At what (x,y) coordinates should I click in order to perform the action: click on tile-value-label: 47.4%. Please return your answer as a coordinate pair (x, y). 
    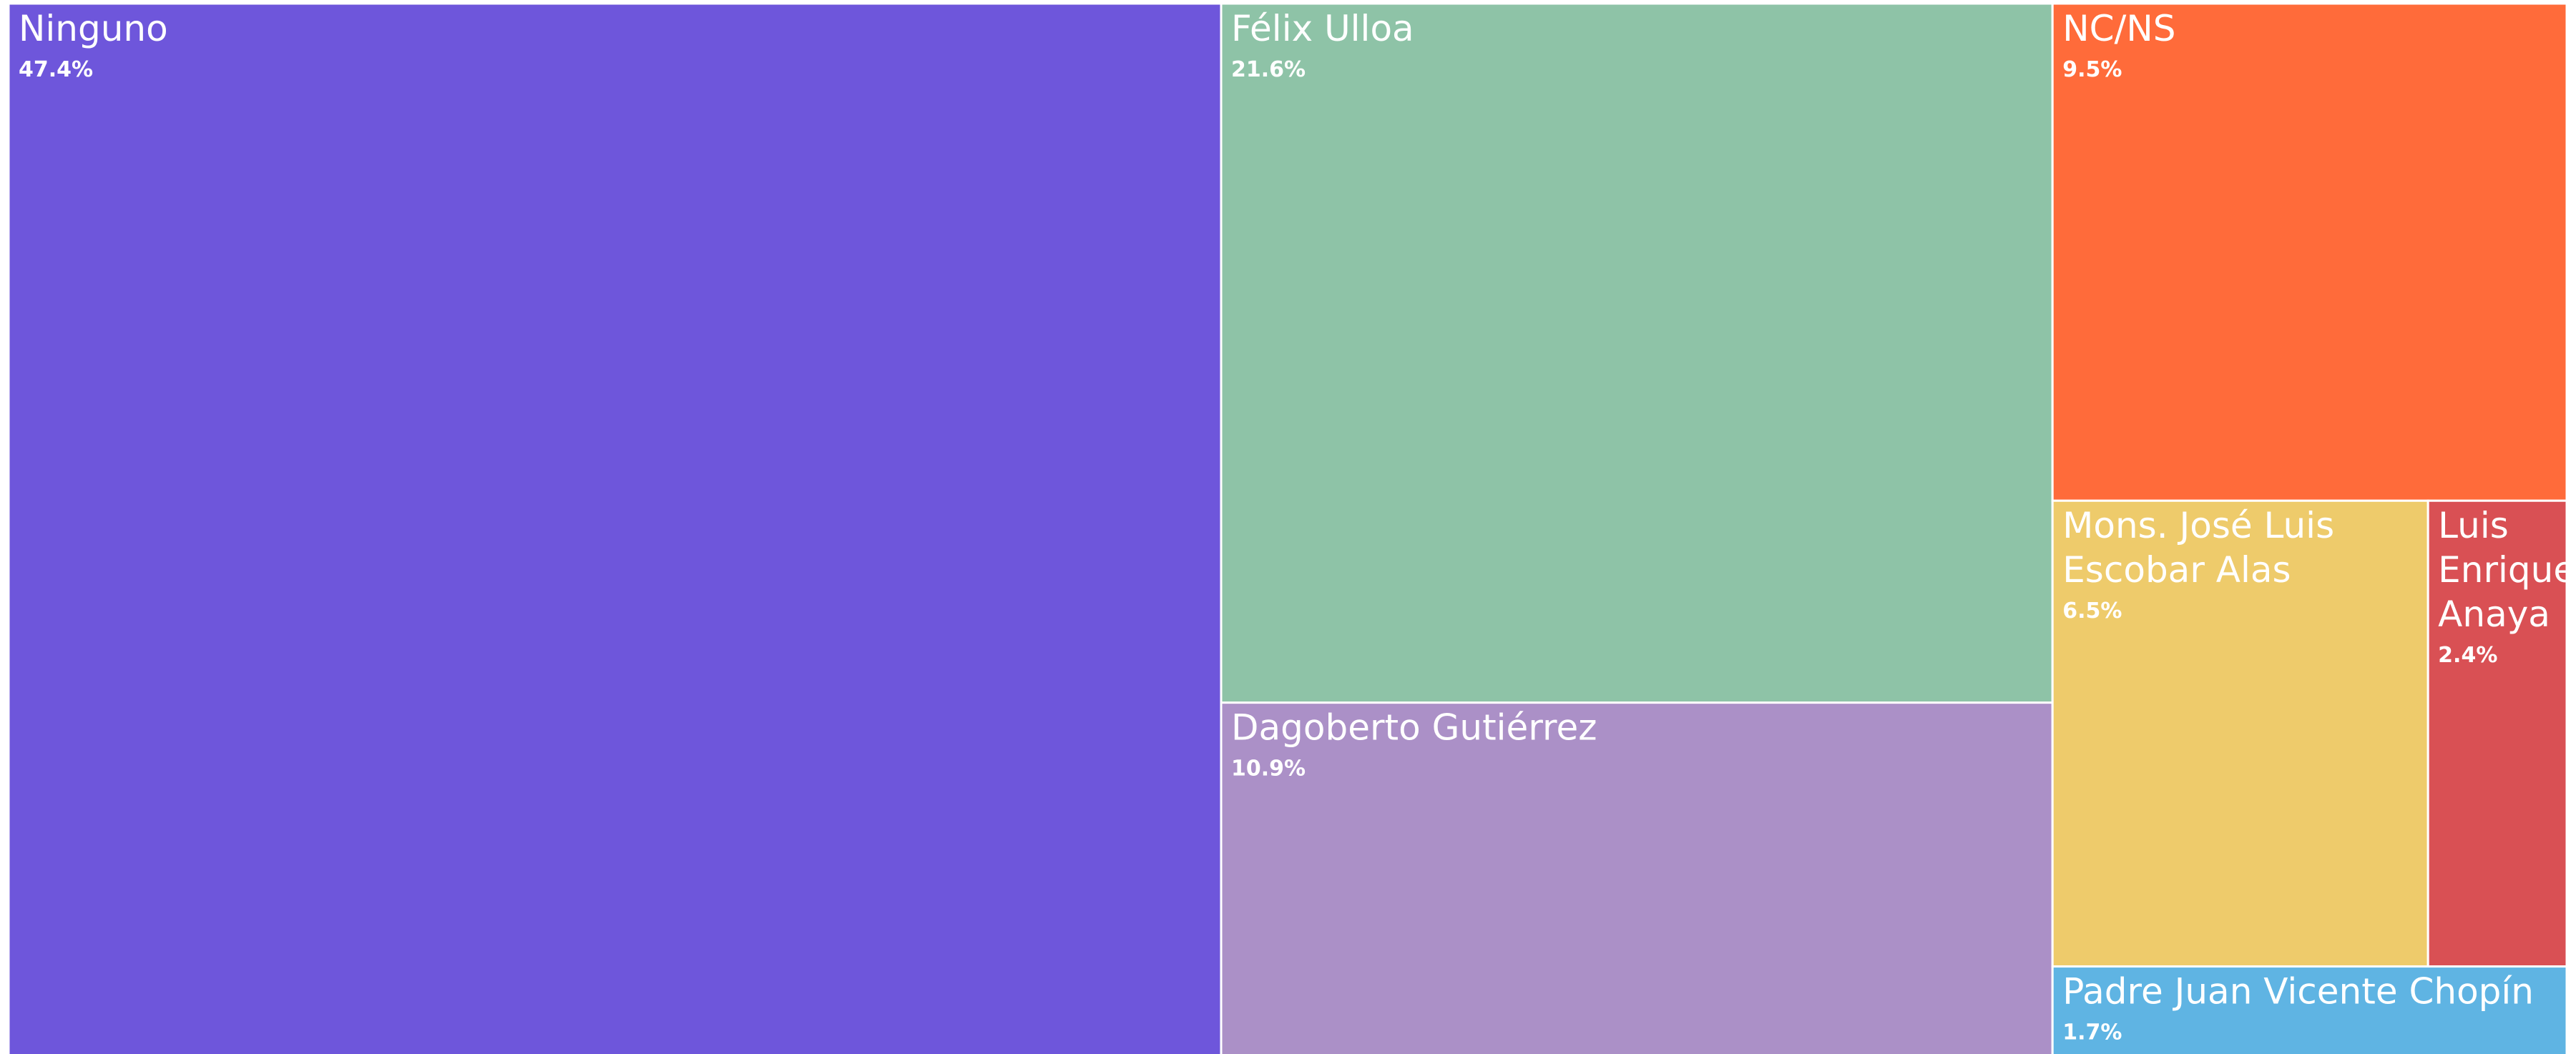
    Looking at the image, I should click on (56, 69).